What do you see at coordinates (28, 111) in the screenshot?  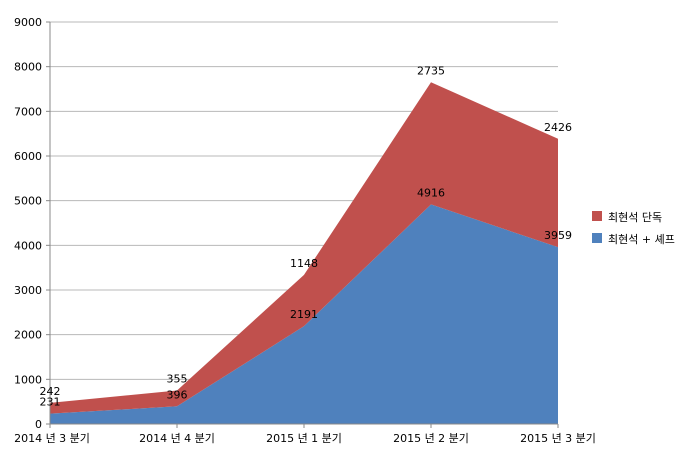 I see `y-tick-label: 7000` at bounding box center [28, 111].